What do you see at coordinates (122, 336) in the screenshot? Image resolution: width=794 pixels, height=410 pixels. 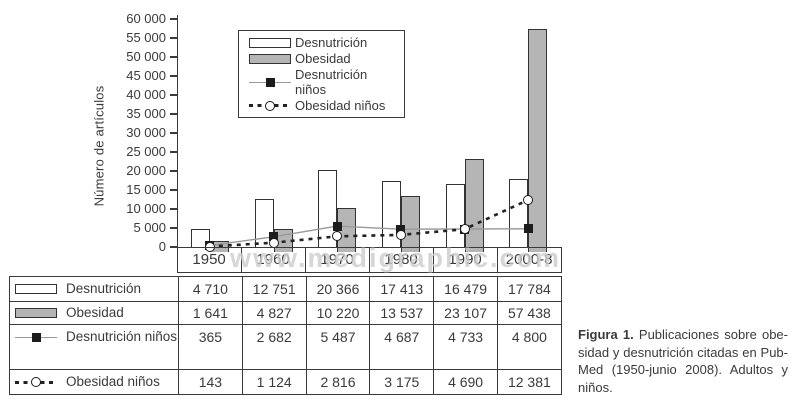 I see `table-row-label: Desnutrición niños` at bounding box center [122, 336].